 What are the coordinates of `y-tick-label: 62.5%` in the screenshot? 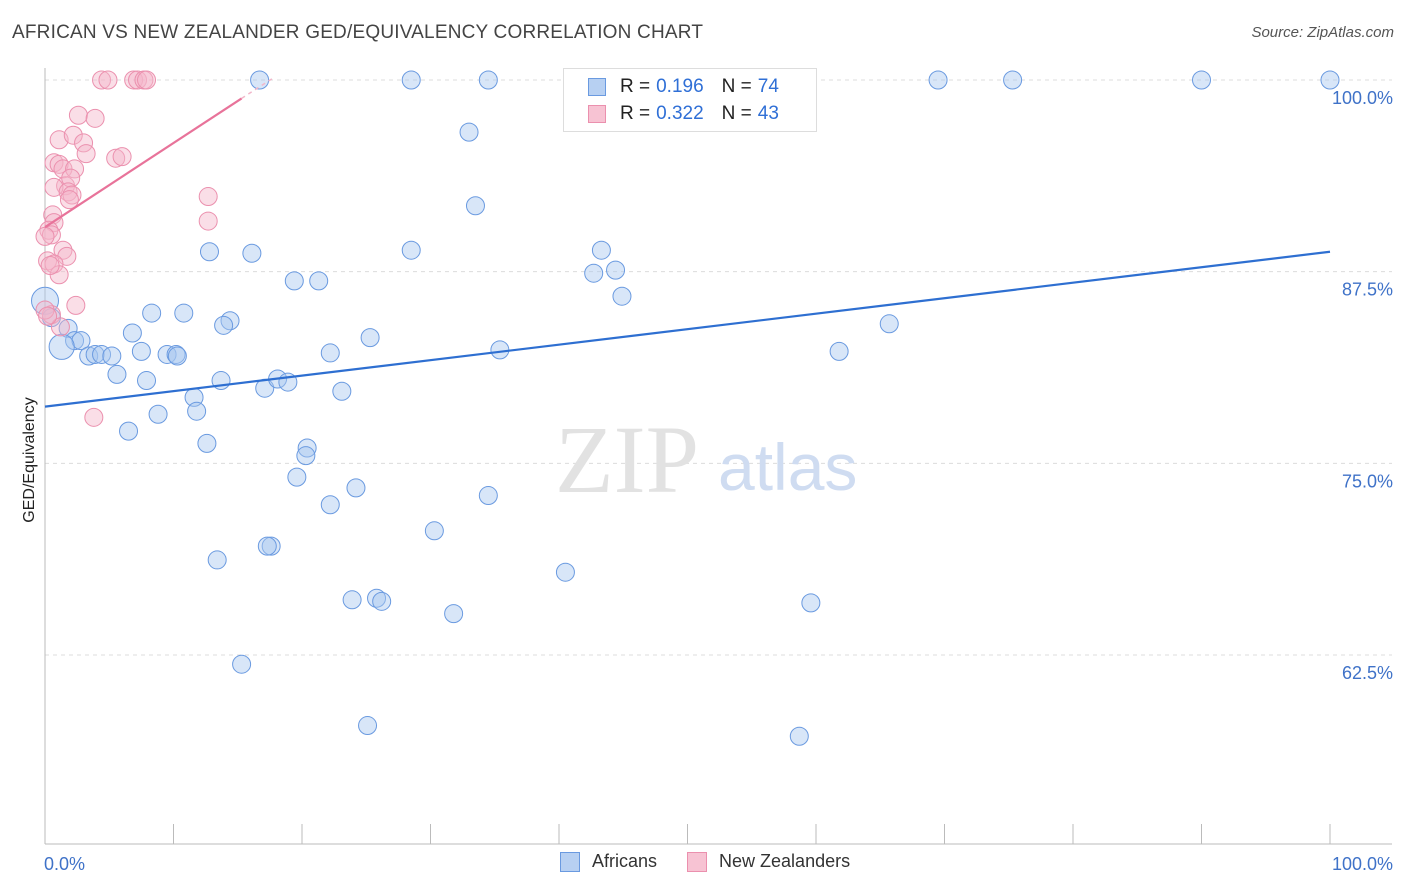 It's located at (1367, 673).